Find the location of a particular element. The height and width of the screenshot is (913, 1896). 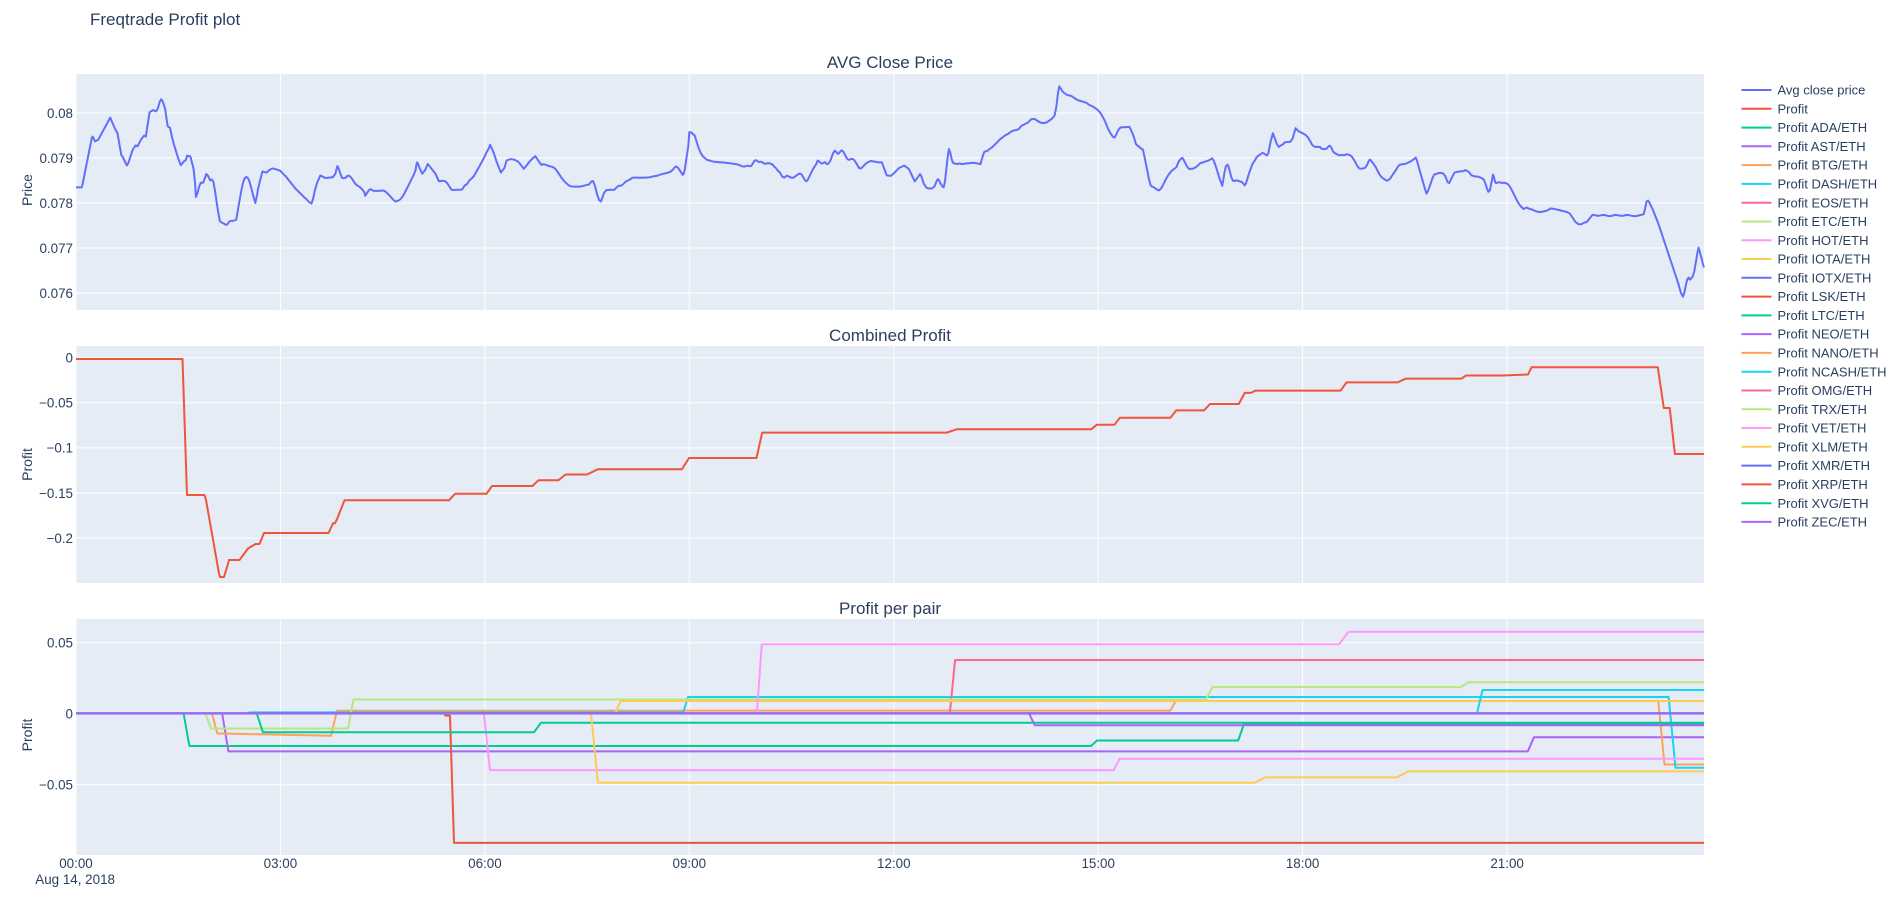

svg-text: 0.08 is located at coordinates (60, 113).